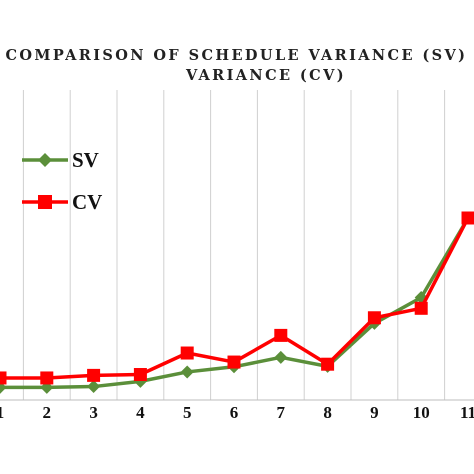 The image size is (474, 474). I want to click on chart-title-line-2: VARIANCE (CV), so click(265, 75).